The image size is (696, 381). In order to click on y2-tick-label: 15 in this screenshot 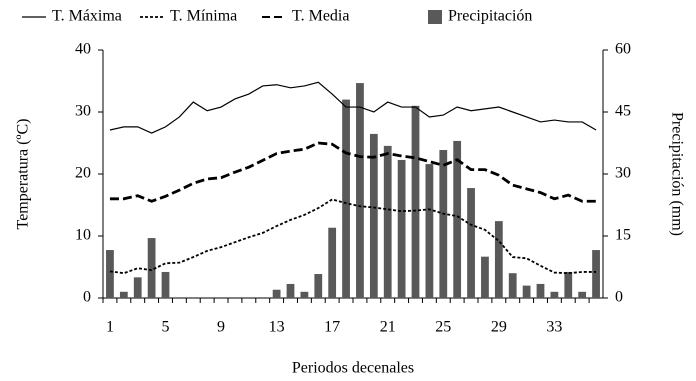, I will do `click(623, 235)`.